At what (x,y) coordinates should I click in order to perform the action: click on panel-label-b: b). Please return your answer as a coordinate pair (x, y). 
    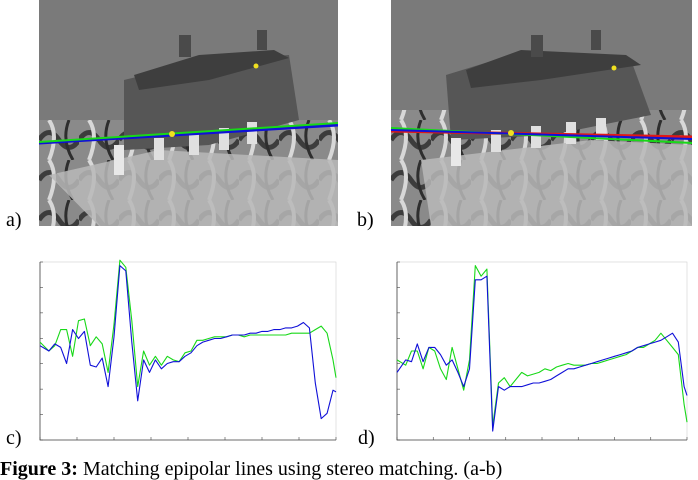
    Looking at the image, I should click on (365, 220).